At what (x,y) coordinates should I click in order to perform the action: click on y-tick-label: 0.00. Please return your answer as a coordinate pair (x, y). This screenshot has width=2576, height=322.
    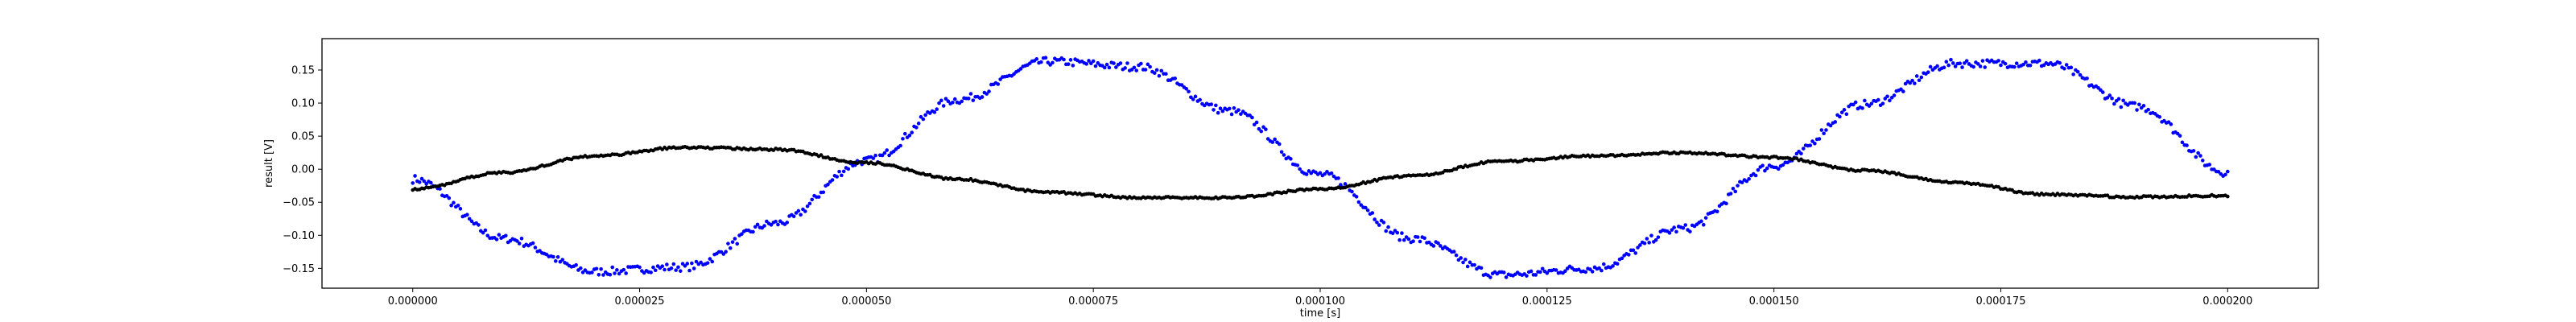
    Looking at the image, I should click on (303, 170).